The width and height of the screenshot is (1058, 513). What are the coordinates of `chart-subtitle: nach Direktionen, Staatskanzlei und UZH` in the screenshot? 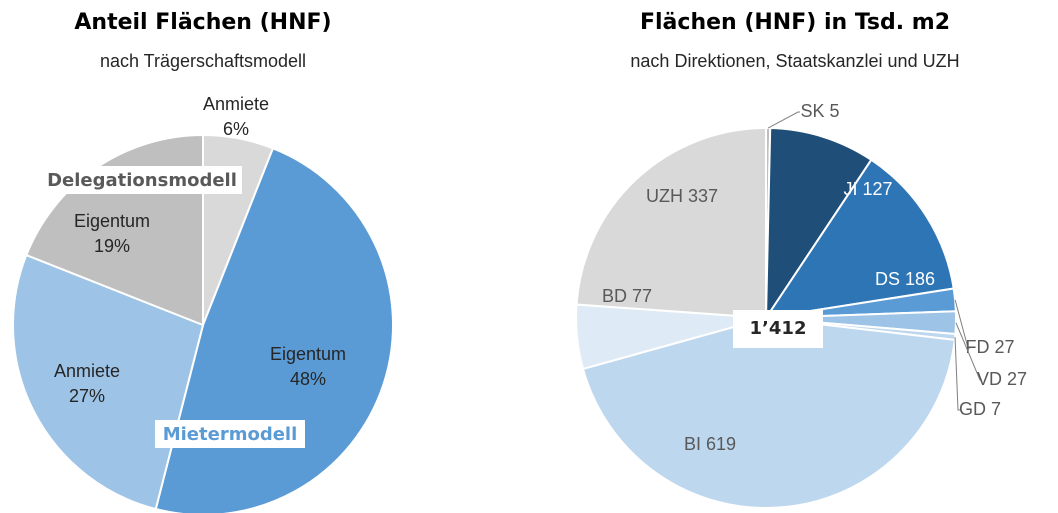 It's located at (794, 61).